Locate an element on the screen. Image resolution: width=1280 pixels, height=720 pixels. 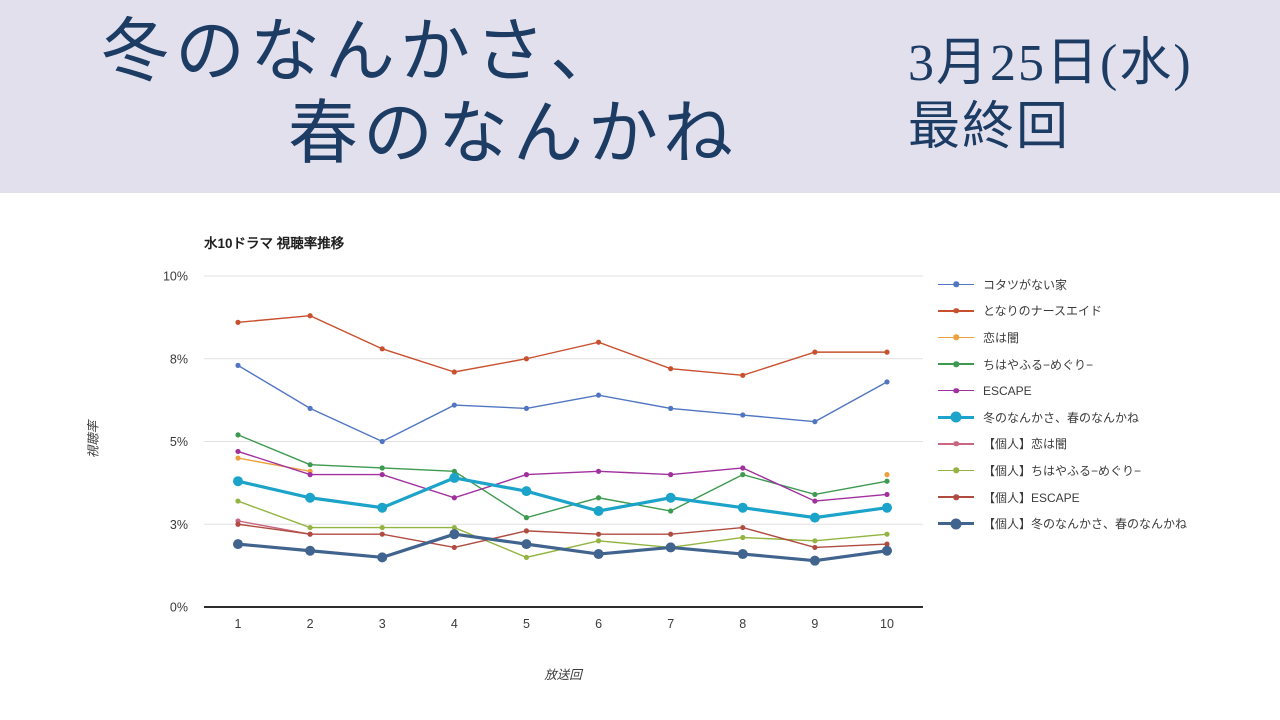
legend-label: となりのナースエイド is located at coordinates (1043, 311).